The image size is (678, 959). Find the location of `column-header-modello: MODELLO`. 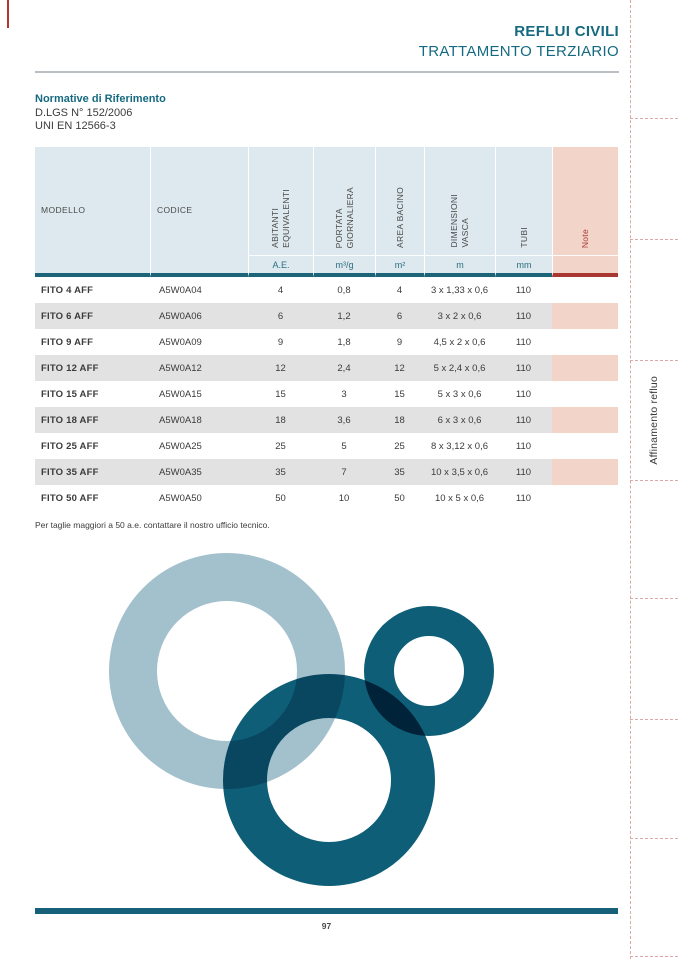

column-header-modello: MODELLO is located at coordinates (92, 212).